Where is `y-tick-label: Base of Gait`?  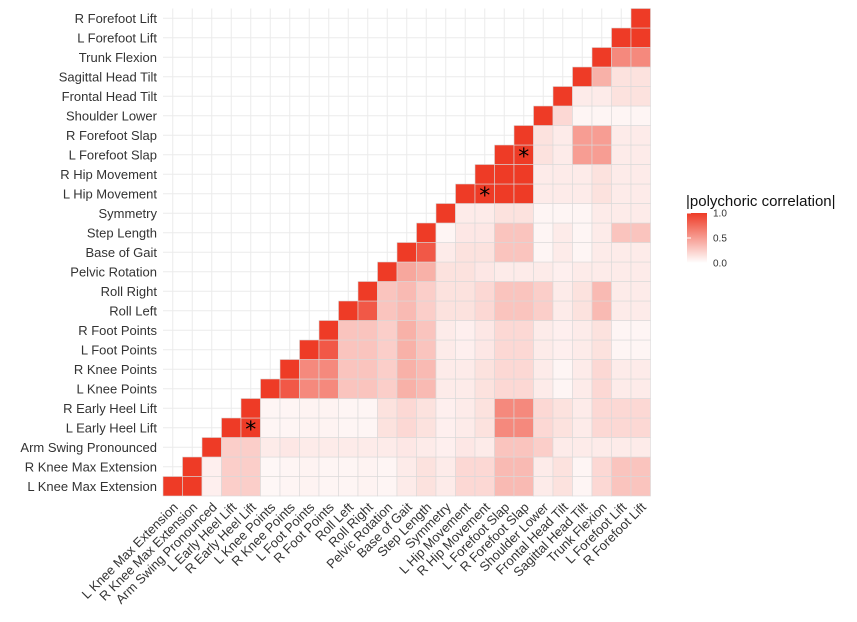 y-tick-label: Base of Gait is located at coordinates (121, 252).